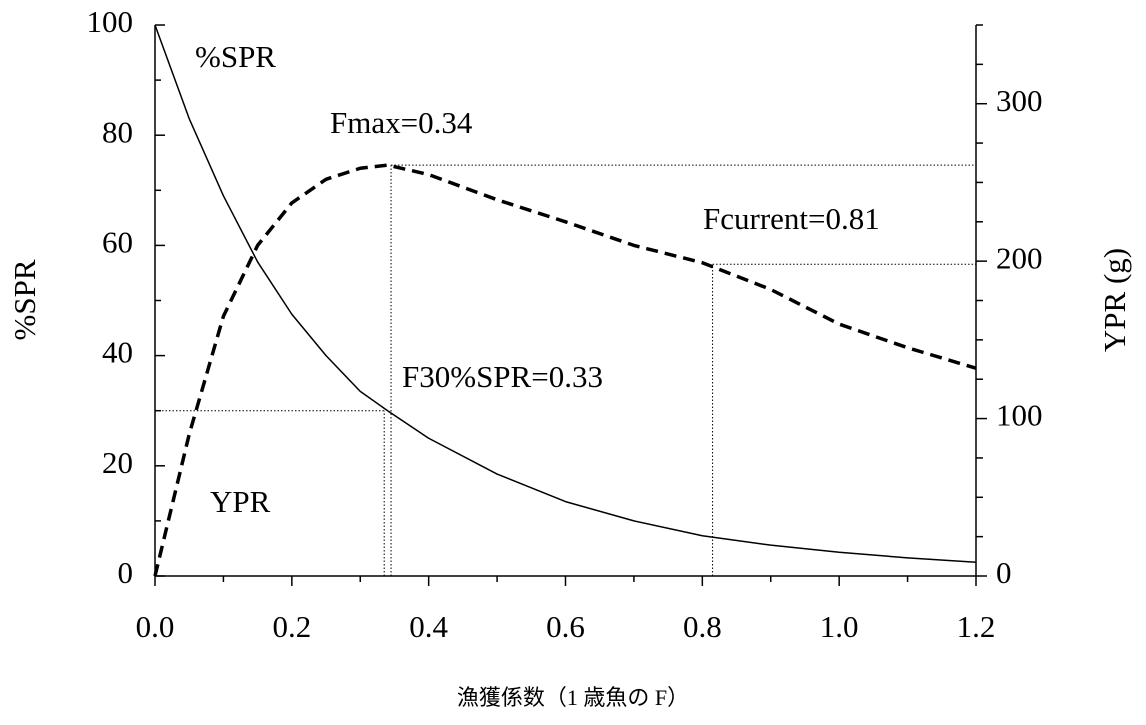 The width and height of the screenshot is (1146, 725). Describe the element at coordinates (24, 299) in the screenshot. I see `y-axis-title: %SPR` at that location.